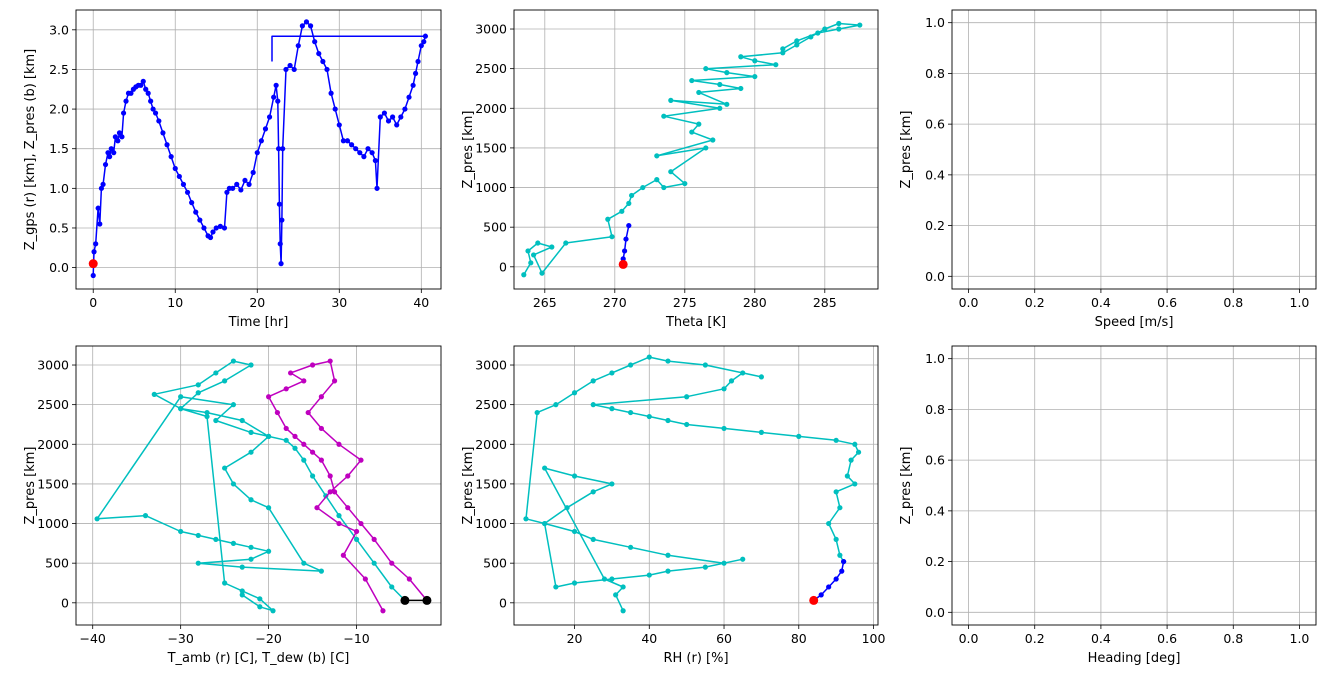 This screenshot has width=1324, height=679. I want to click on y-tick-label: 2.5, so click(59, 69).